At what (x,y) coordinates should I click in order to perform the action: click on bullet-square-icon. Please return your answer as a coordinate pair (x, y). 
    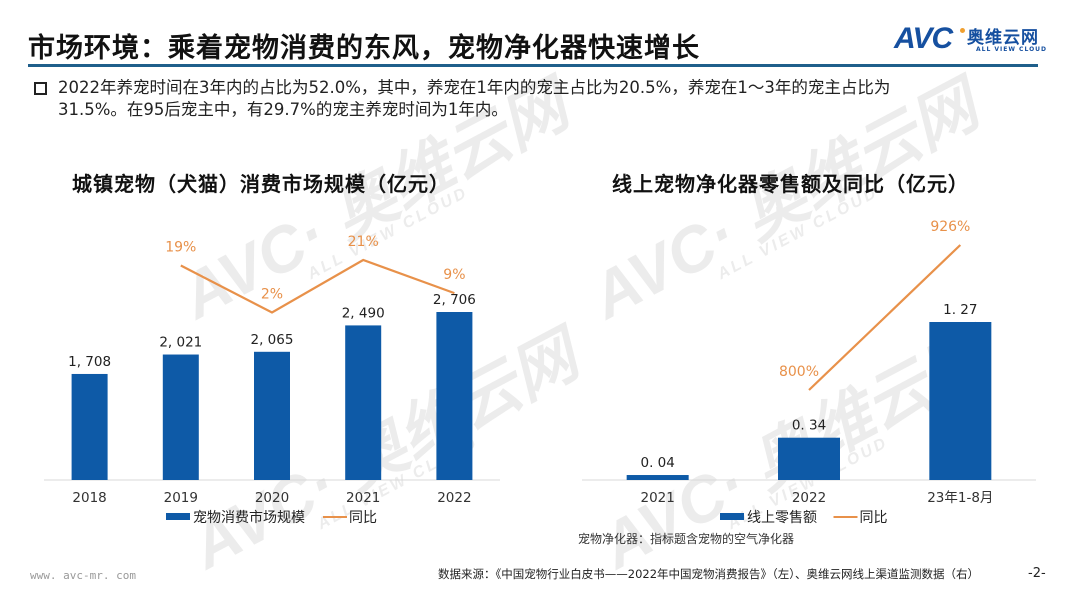
    Looking at the image, I should click on (40, 88).